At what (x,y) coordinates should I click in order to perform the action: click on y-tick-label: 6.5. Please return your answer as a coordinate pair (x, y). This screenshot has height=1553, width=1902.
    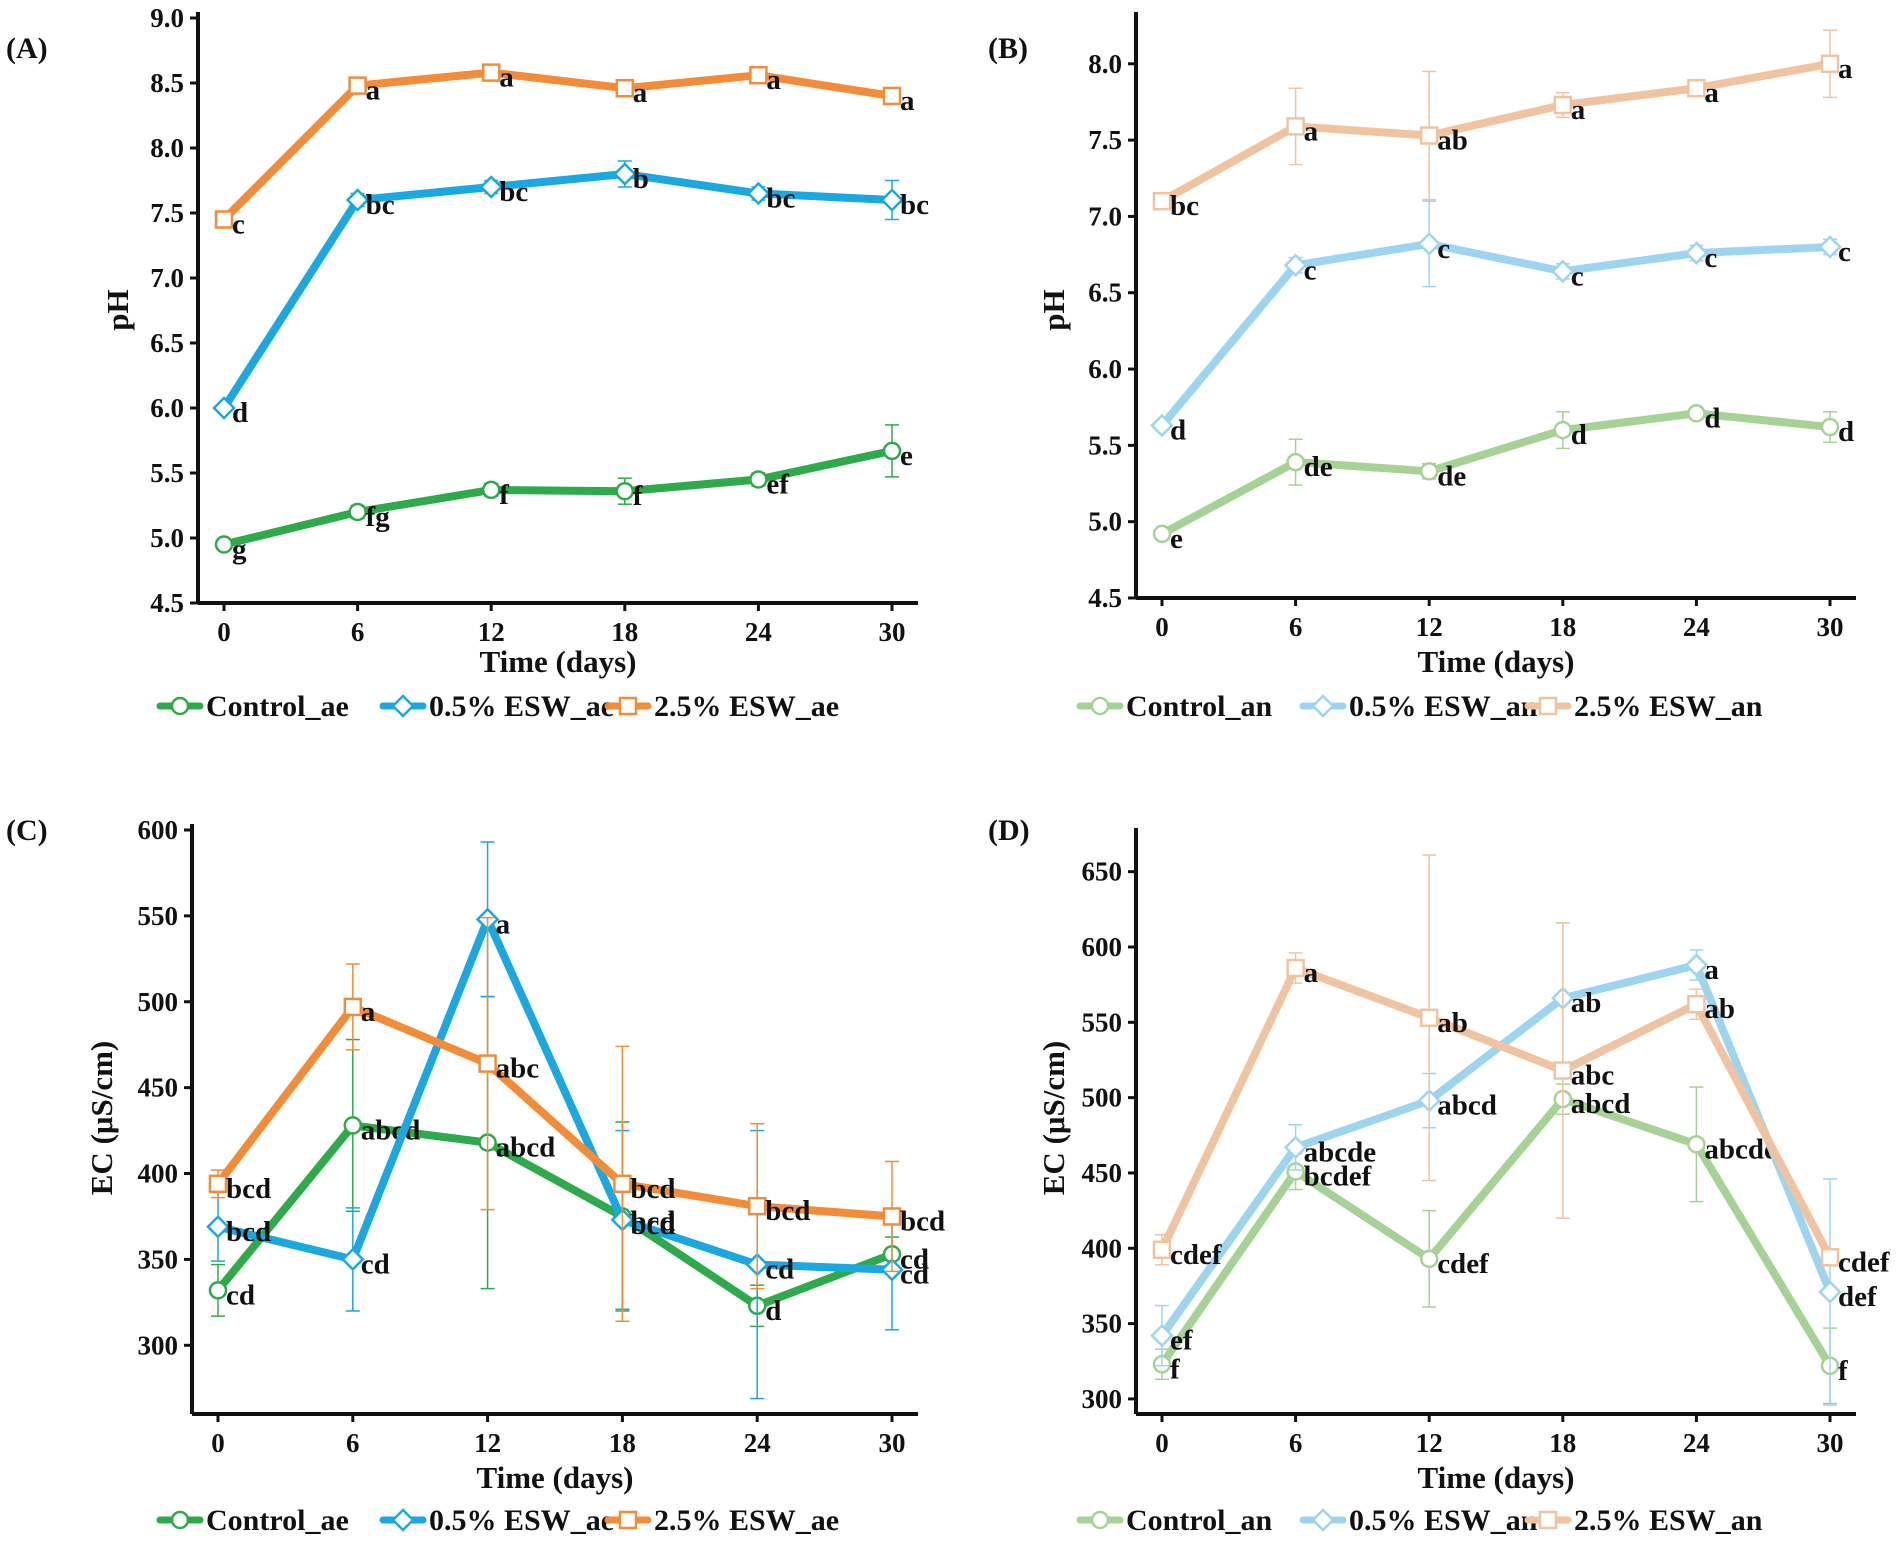
    Looking at the image, I should click on (167, 343).